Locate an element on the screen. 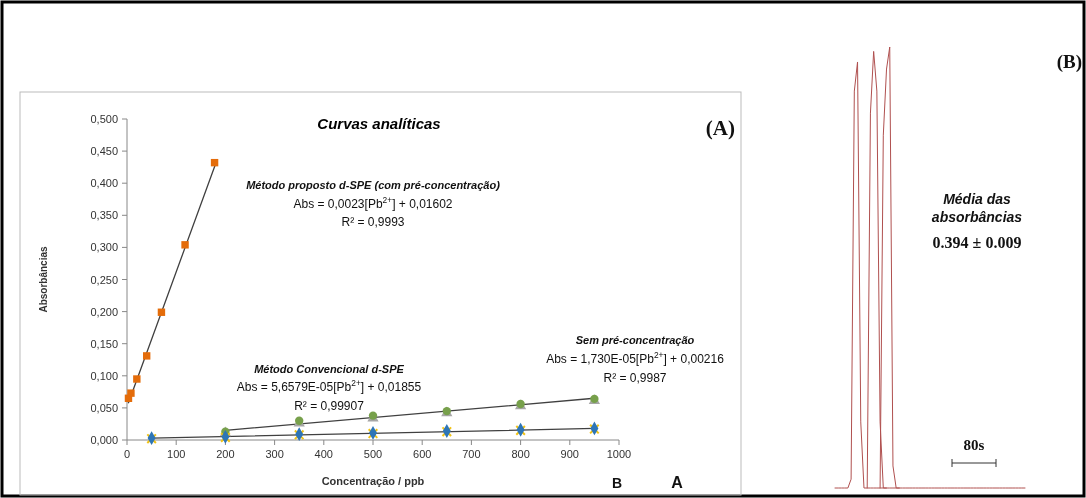  text: A is located at coordinates (677, 482).